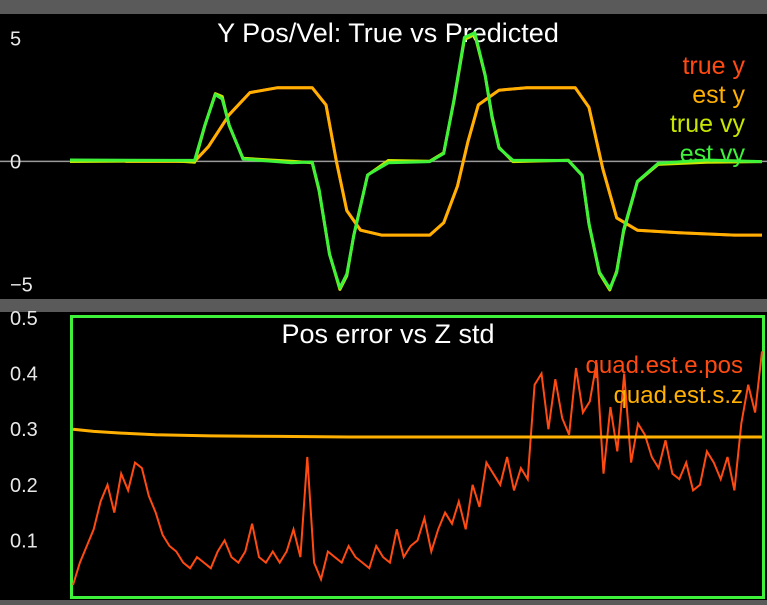 The width and height of the screenshot is (767, 605). Describe the element at coordinates (718, 95) in the screenshot. I see `legend-est-y: est y` at that location.